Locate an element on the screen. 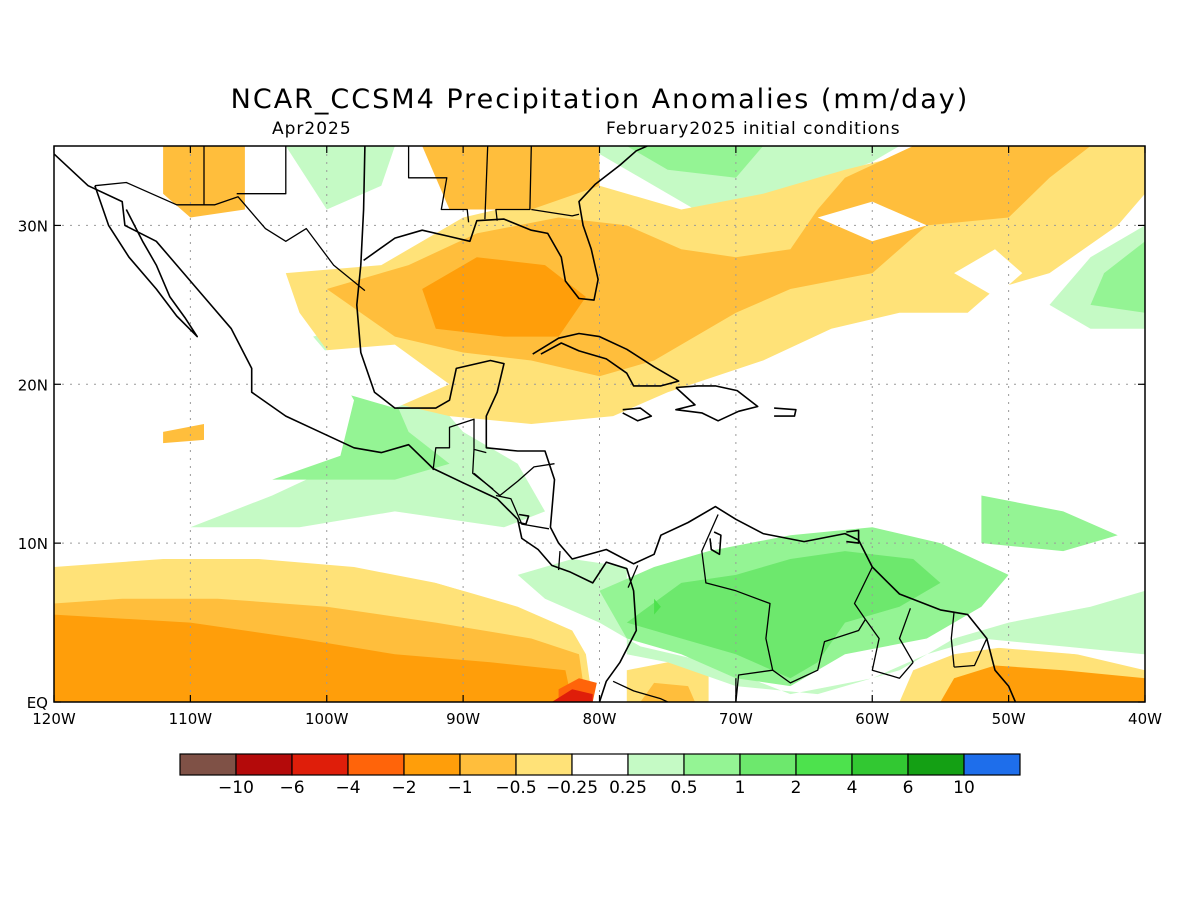  lat-tick-label: 20N is located at coordinates (33, 385).